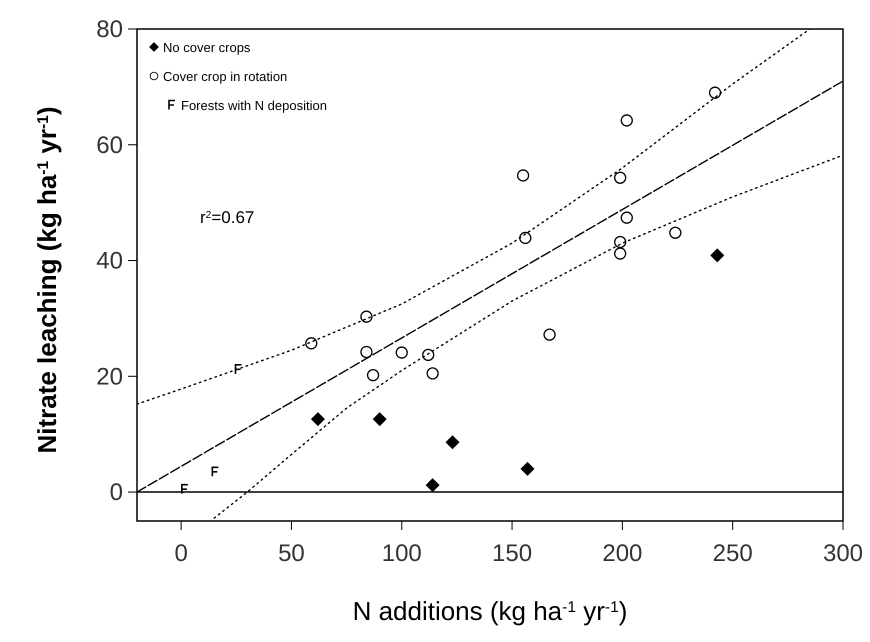 This screenshot has width=870, height=642. What do you see at coordinates (181, 553) in the screenshot?
I see `x-tick-label: 0` at bounding box center [181, 553].